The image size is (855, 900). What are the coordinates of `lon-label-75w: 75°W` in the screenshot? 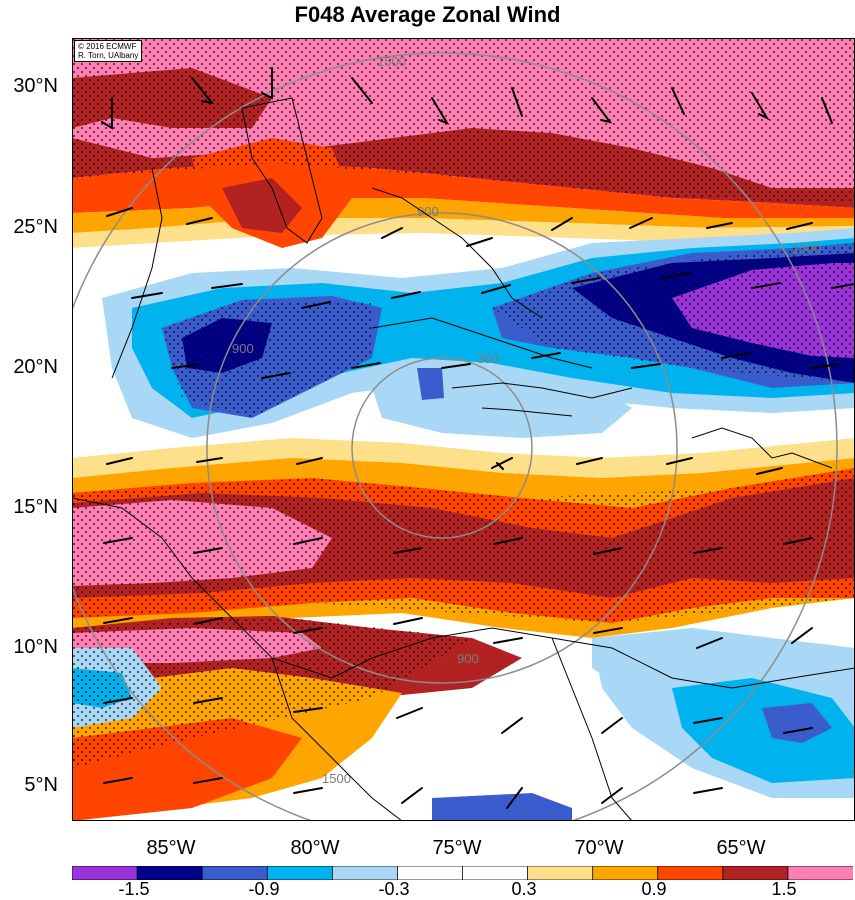 It's located at (457, 848).